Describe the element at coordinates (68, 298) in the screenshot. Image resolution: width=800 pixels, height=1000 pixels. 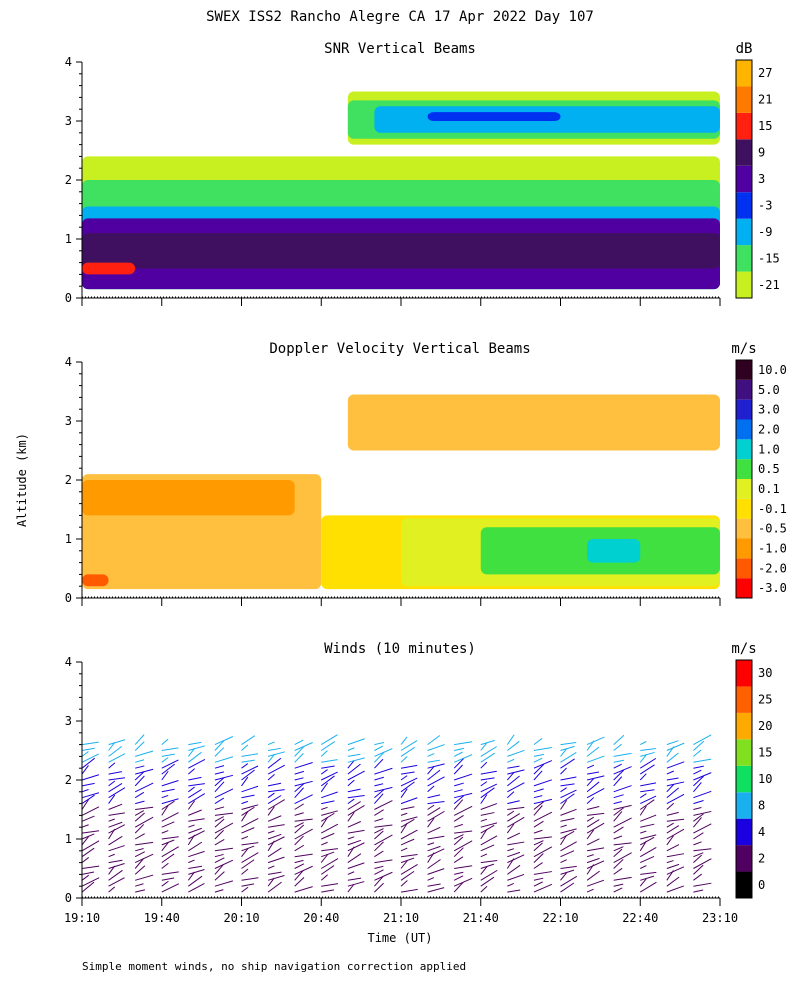
I see `y-tick-label-0: 0` at that location.